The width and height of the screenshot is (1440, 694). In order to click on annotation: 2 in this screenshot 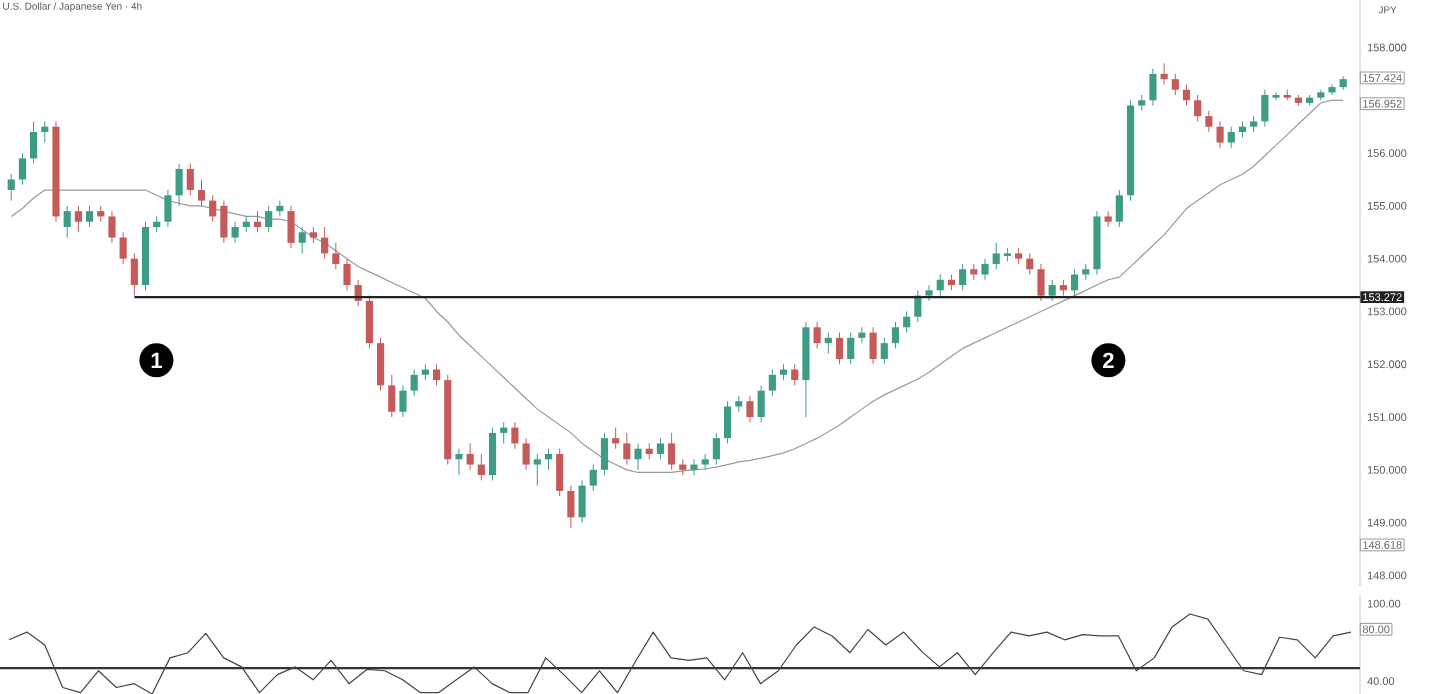, I will do `click(1108, 360)`.